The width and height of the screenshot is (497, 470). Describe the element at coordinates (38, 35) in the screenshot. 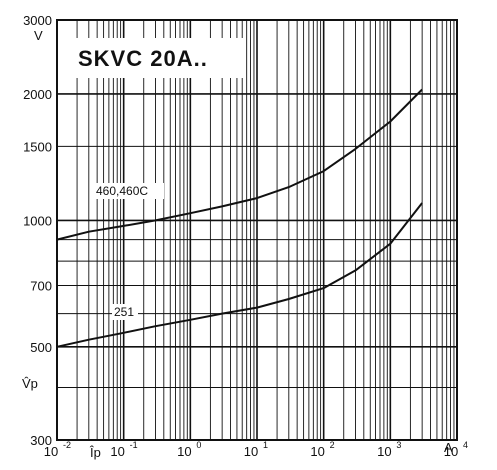

I see `y-unit-label: V` at that location.